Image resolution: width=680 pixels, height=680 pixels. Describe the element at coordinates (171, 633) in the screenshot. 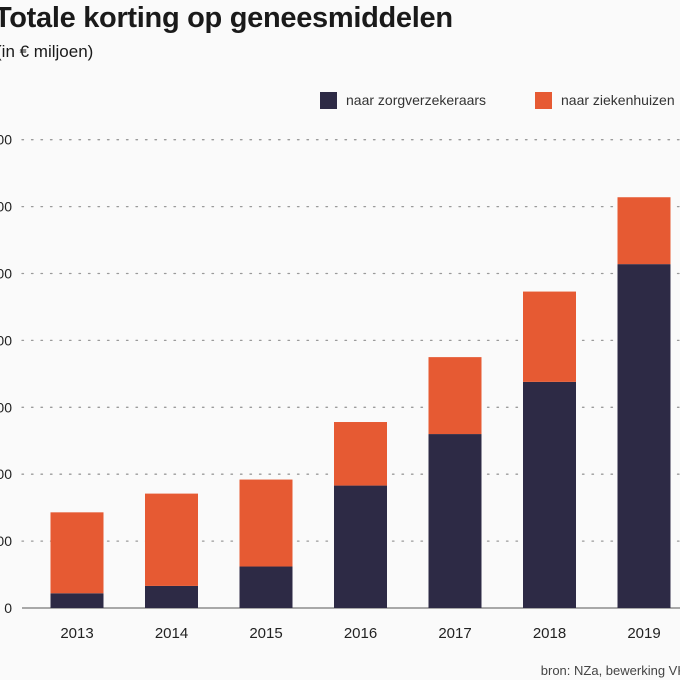

I see `x-tick-label: 2014` at that location.